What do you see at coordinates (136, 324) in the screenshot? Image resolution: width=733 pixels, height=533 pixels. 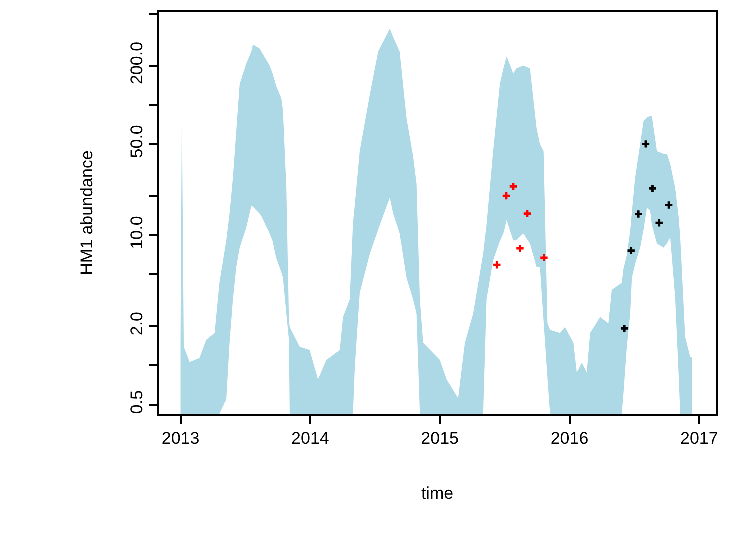 I see `y-tick-label: 2.0` at bounding box center [136, 324].